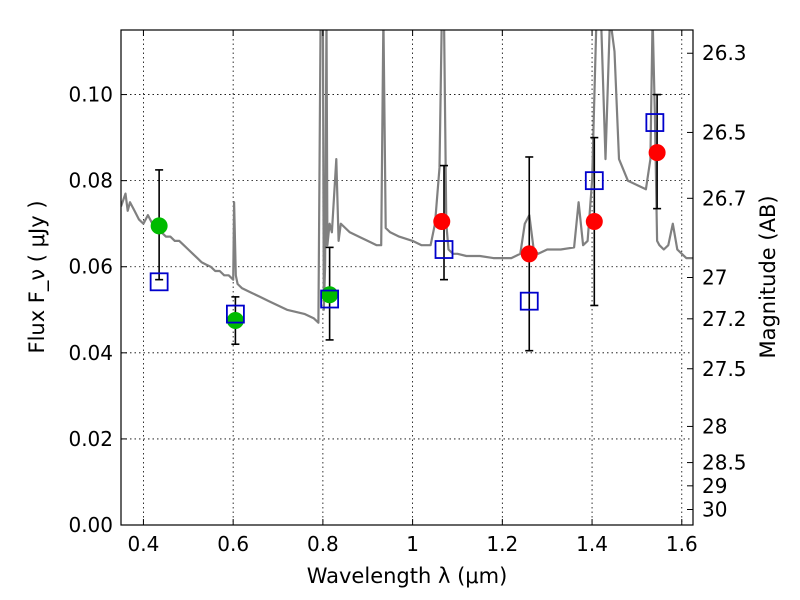 The width and height of the screenshot is (800, 600). What do you see at coordinates (724, 132) in the screenshot?
I see `y2-tick-label: 26.5` at bounding box center [724, 132].